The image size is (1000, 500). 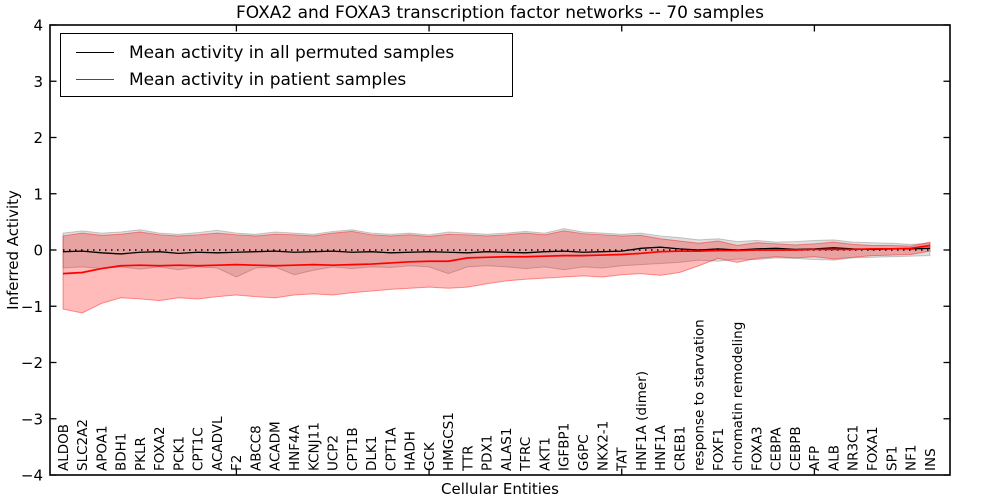 What do you see at coordinates (488, 453) in the screenshot?
I see `category-label: PDX1` at bounding box center [488, 453].